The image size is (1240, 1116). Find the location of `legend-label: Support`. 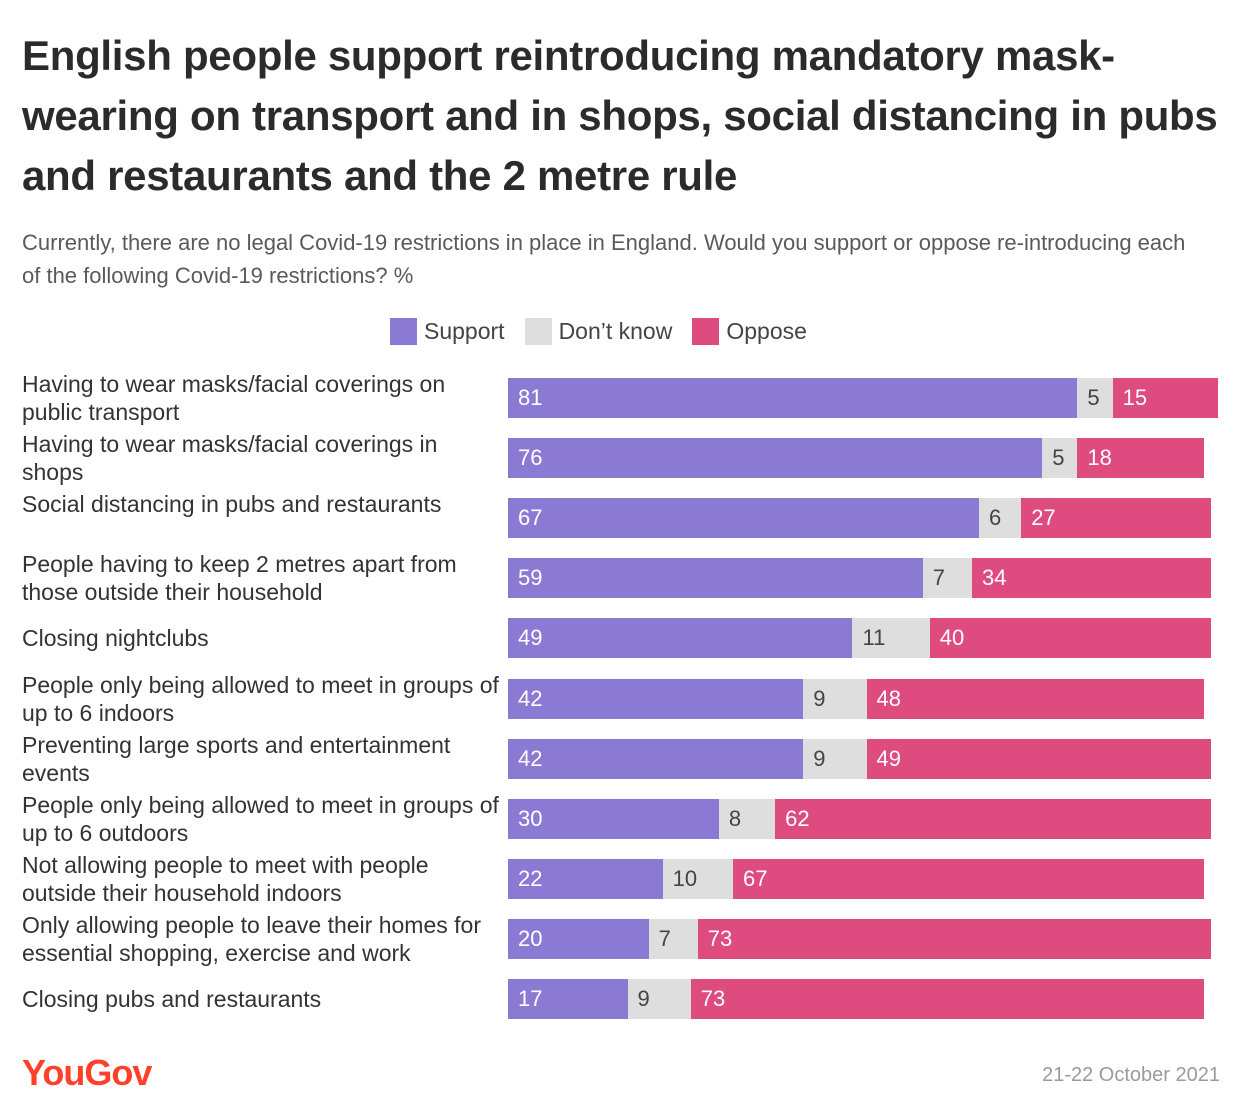

legend-label: Support is located at coordinates (464, 330).